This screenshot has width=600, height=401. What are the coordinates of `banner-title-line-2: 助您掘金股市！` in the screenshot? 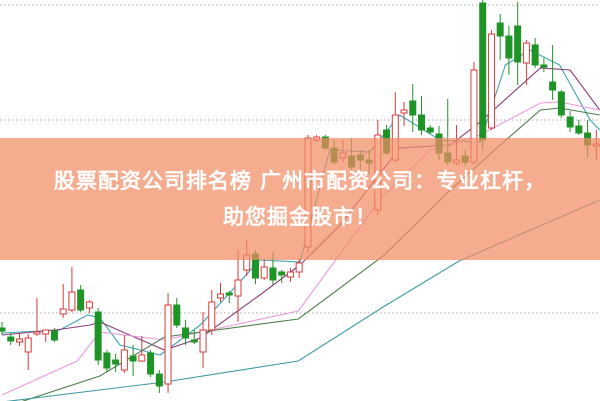 It's located at (300, 217).